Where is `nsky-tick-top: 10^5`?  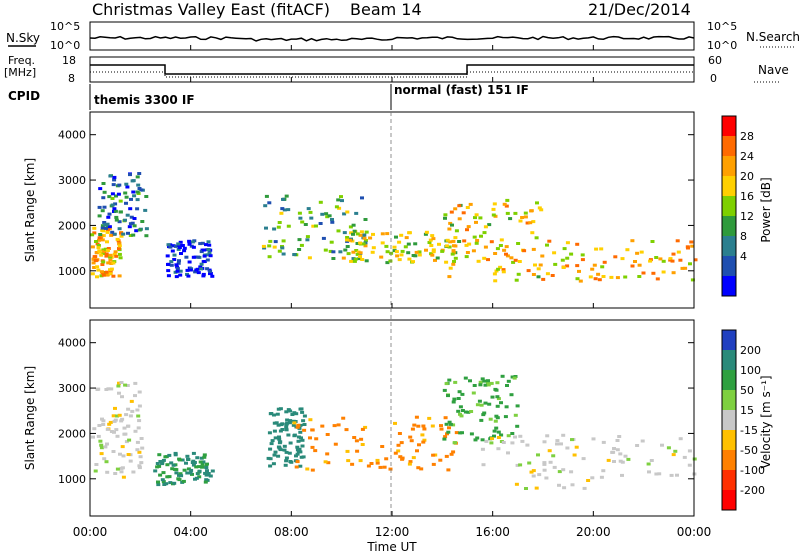 nsky-tick-top: 10^5 is located at coordinates (65, 26).